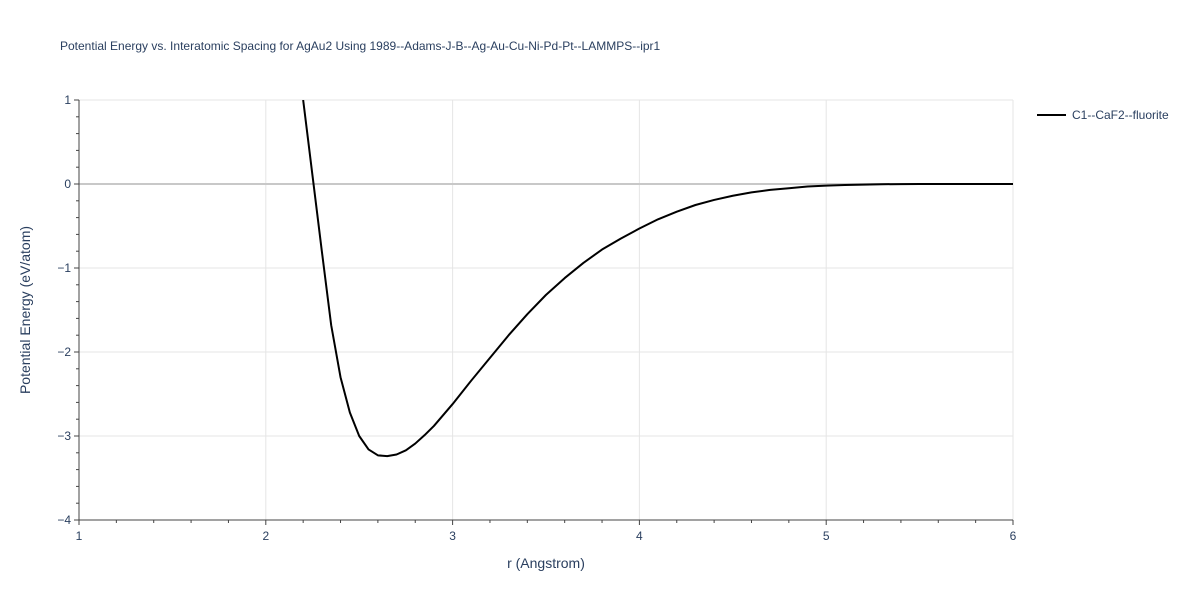  What do you see at coordinates (64, 436) in the screenshot?
I see `y-tick-label: −3` at bounding box center [64, 436].